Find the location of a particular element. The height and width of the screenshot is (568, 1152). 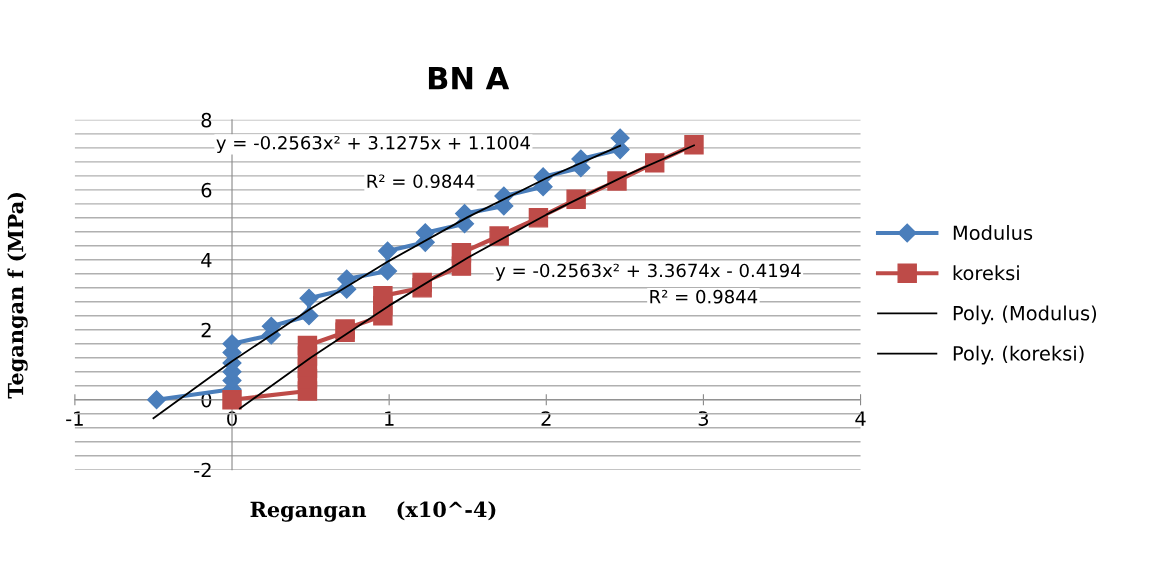

annotation: y = -0.2563x² + 3.1275x + 1.1004 is located at coordinates (373, 144).